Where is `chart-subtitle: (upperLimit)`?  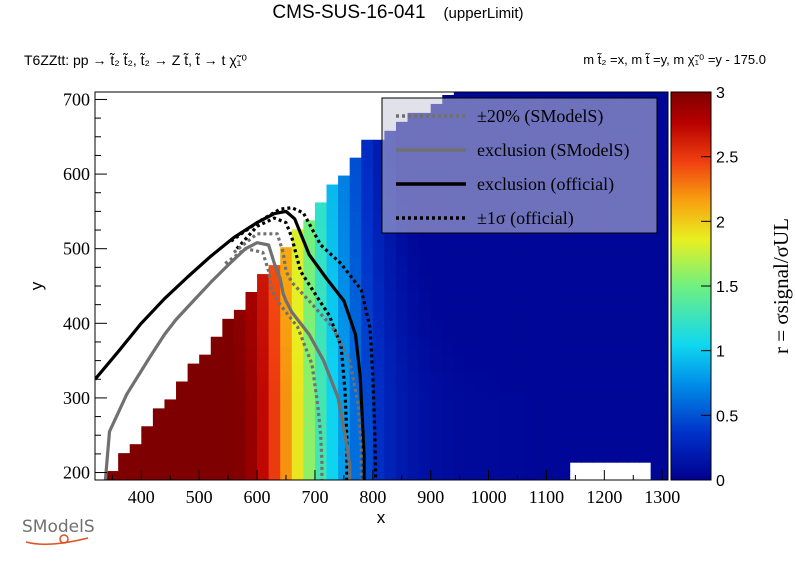 chart-subtitle: (upperLimit) is located at coordinates (483, 13).